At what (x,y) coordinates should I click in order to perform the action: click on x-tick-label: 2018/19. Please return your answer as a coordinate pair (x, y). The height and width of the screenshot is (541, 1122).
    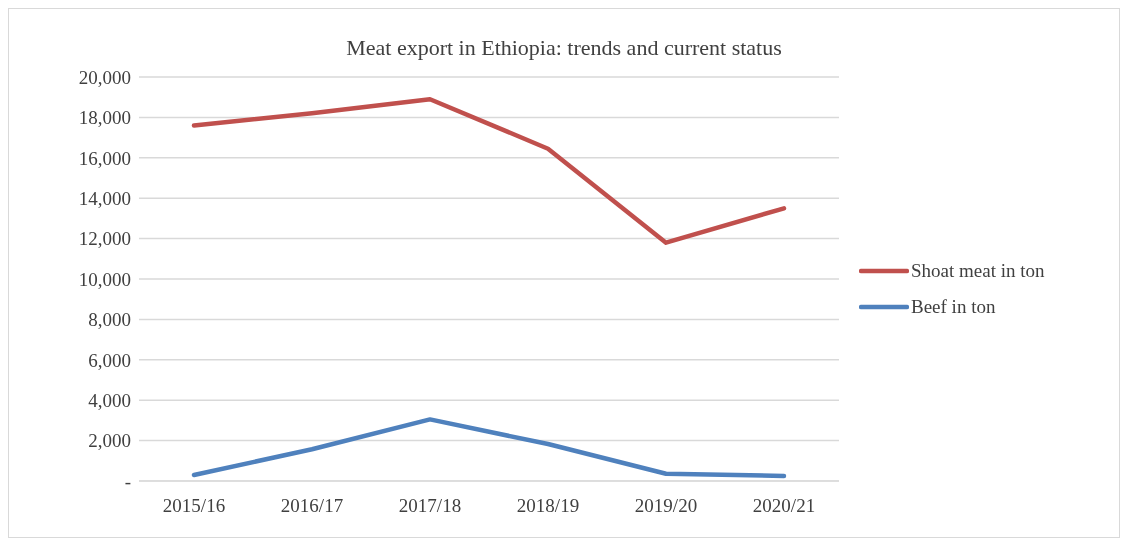
    Looking at the image, I should click on (548, 506).